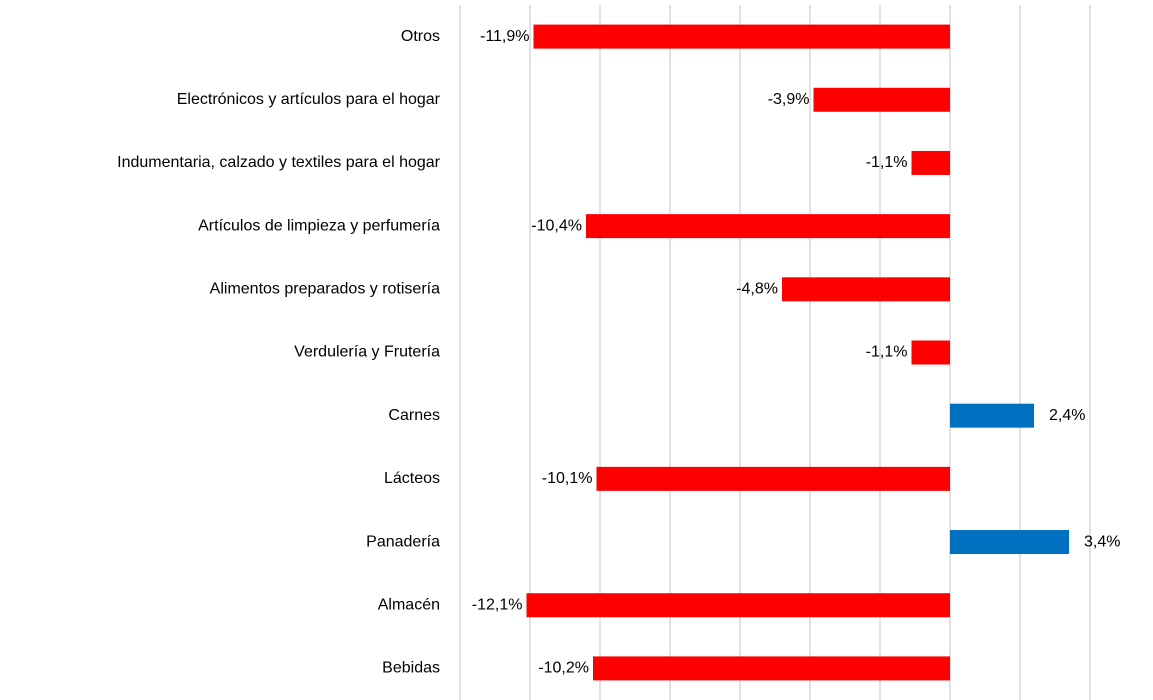 The height and width of the screenshot is (700, 1153). Describe the element at coordinates (325, 289) in the screenshot. I see `y-tick-label: Alimentos preparados y rotisería` at that location.